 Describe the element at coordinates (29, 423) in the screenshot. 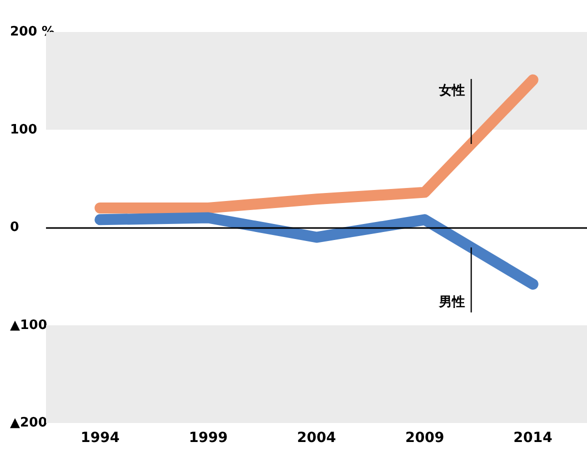

I see `y-tick-label: ▲200` at that location.